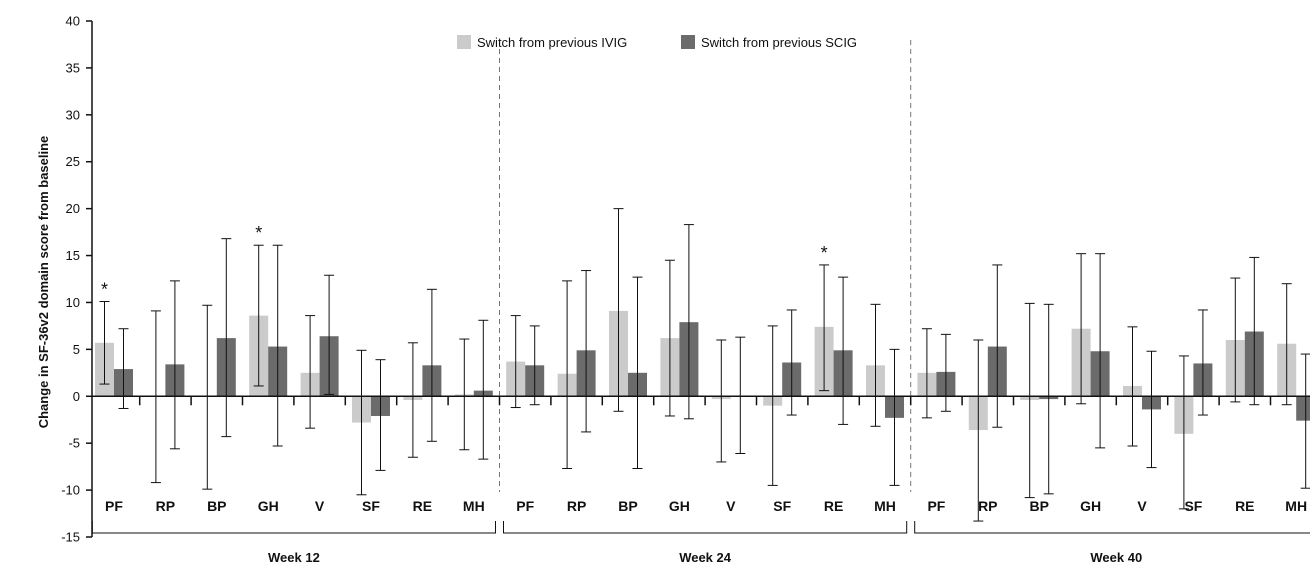 The width and height of the screenshot is (1310, 570). What do you see at coordinates (779, 42) in the screenshot?
I see `legend-label-scig: Switch from previous SCIG` at bounding box center [779, 42].